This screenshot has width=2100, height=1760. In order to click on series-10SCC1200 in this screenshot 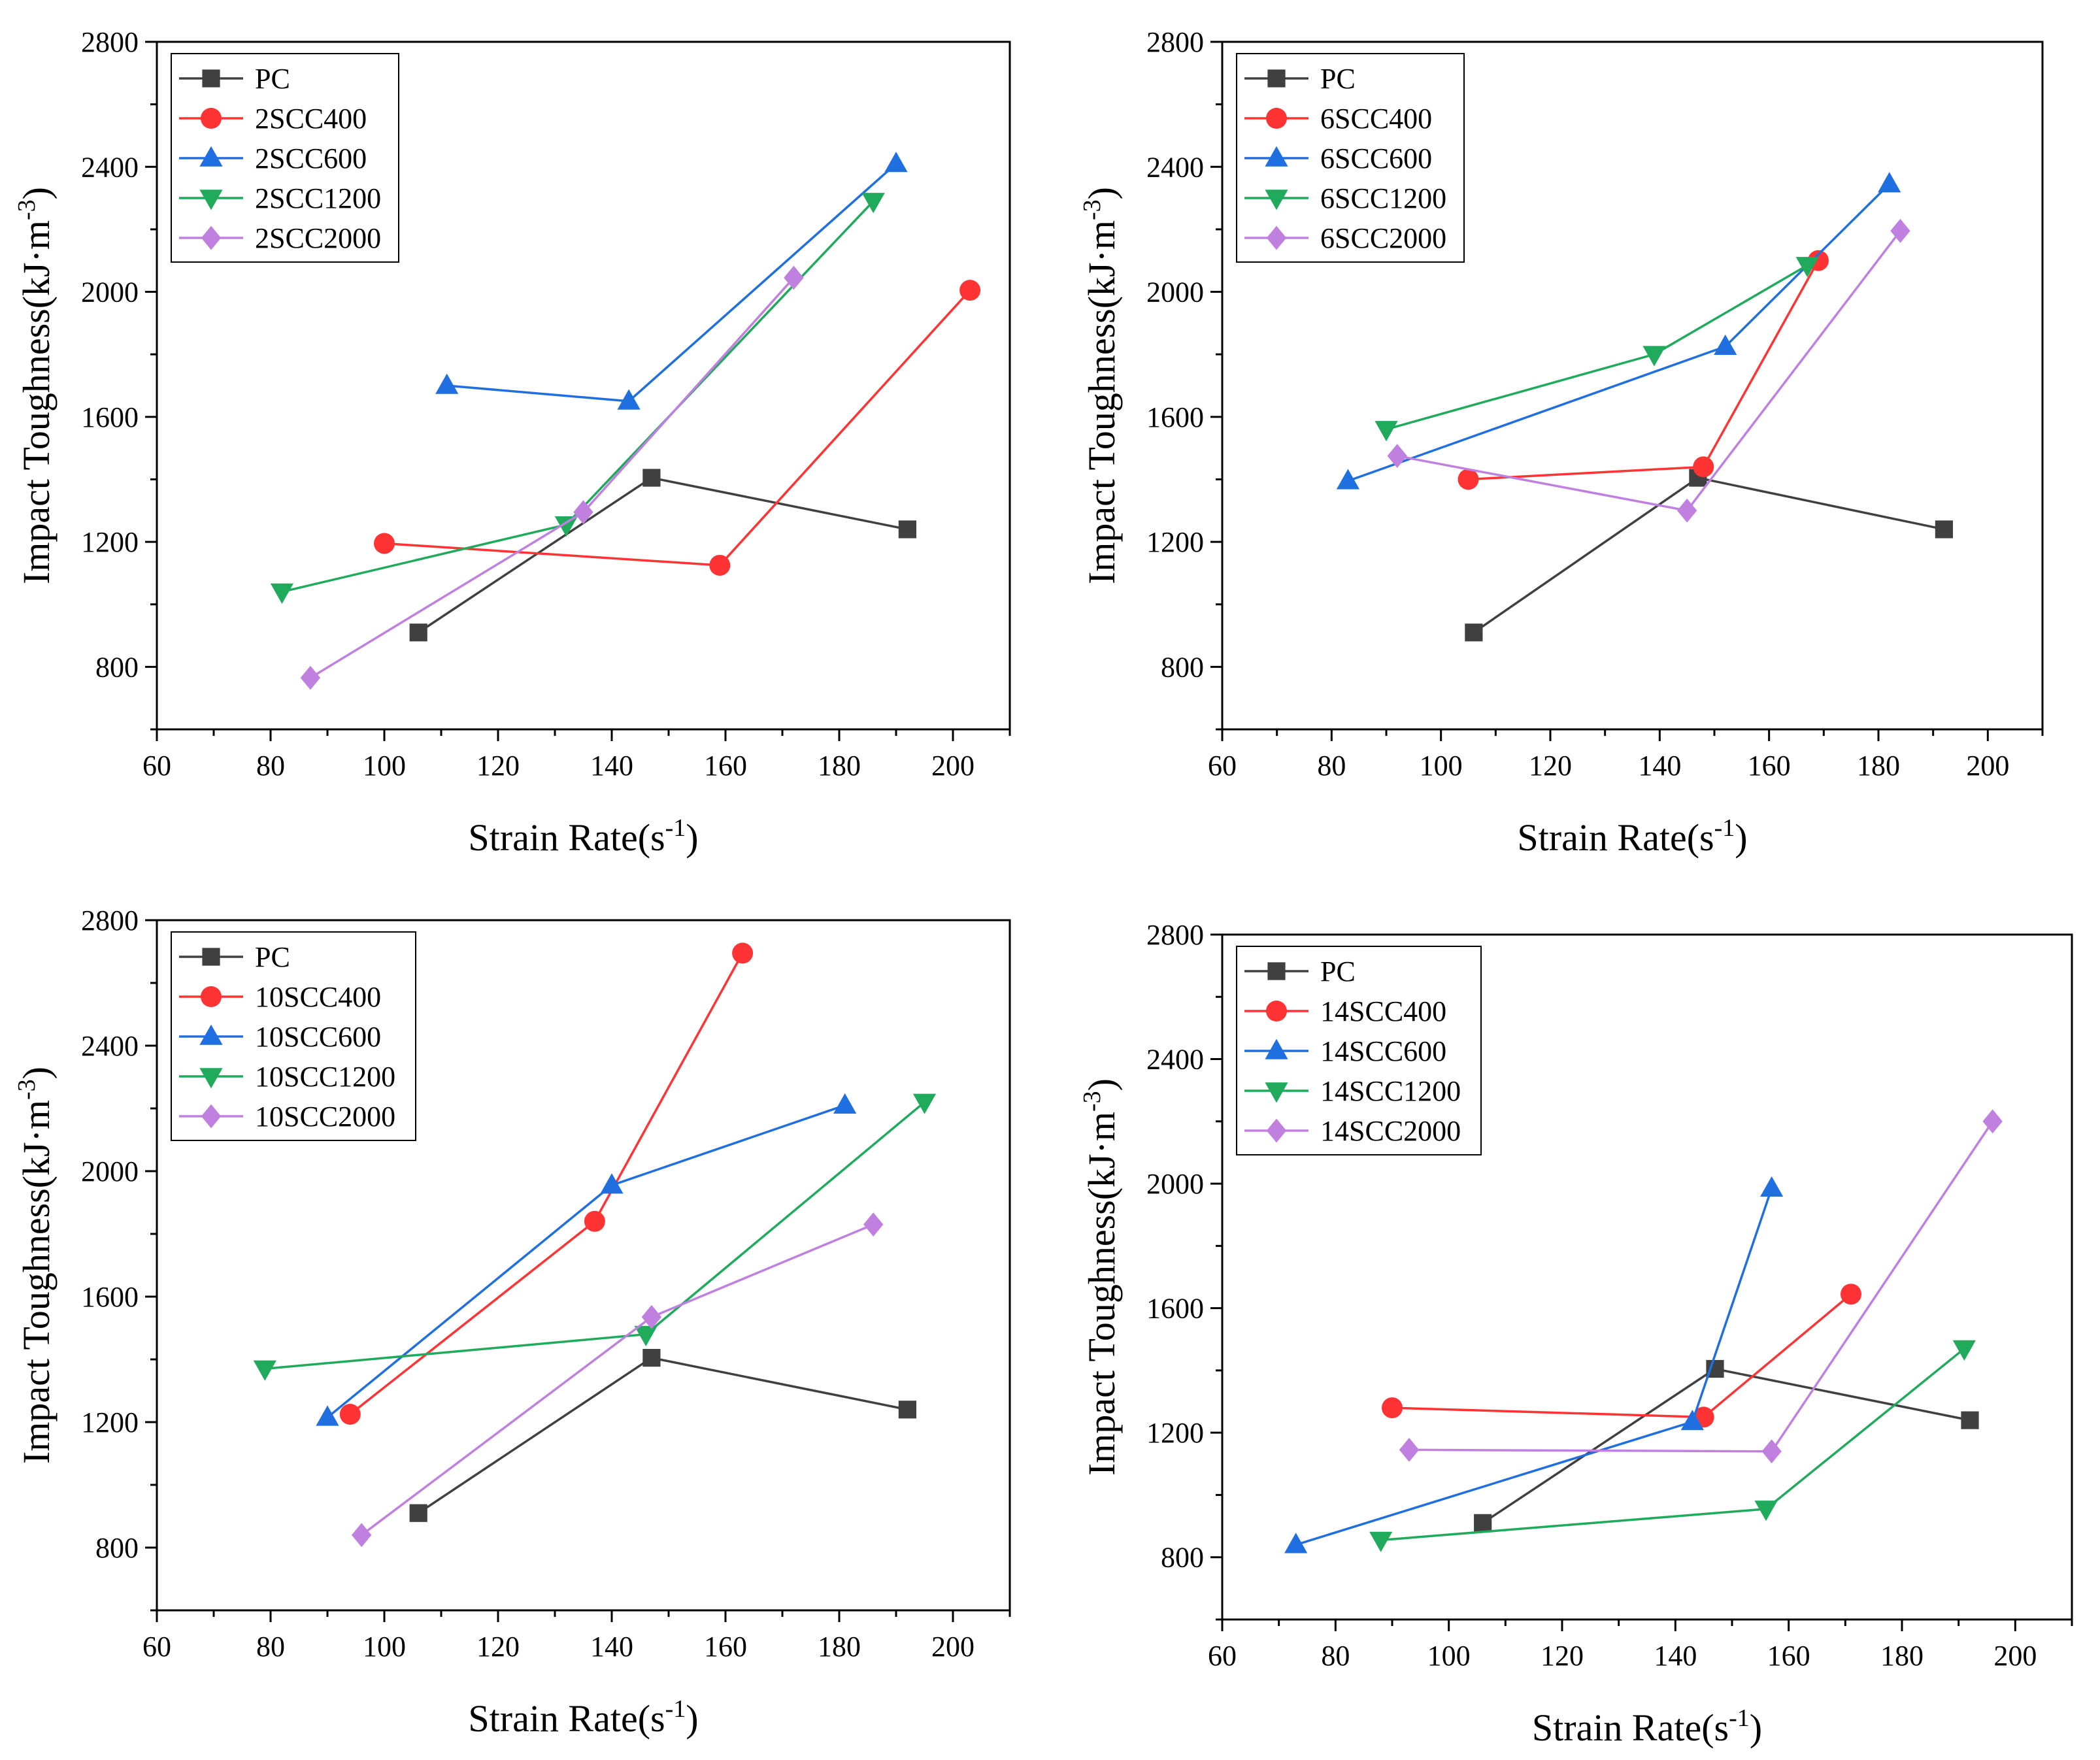, I will do `click(595, 1237)`.